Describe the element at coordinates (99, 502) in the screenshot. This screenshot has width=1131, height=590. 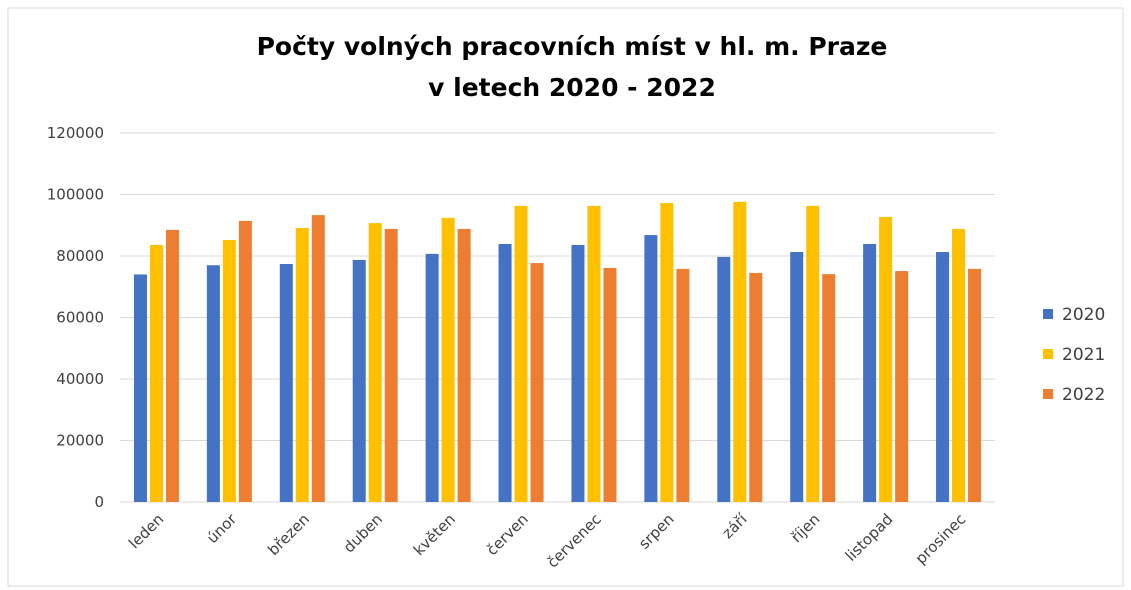
I see `y-tick-label: 0` at that location.